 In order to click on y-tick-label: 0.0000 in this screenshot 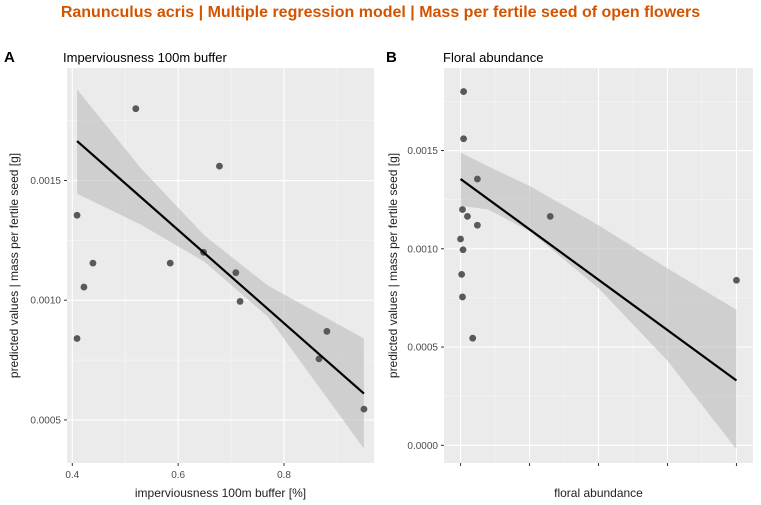, I will do `click(422, 446)`.